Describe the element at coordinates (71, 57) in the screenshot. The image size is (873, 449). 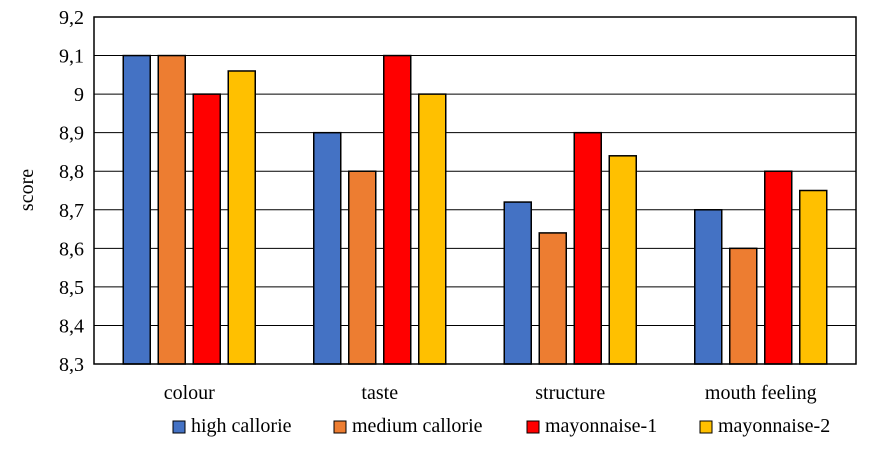
I see `y-tick-label: 9,1` at that location.